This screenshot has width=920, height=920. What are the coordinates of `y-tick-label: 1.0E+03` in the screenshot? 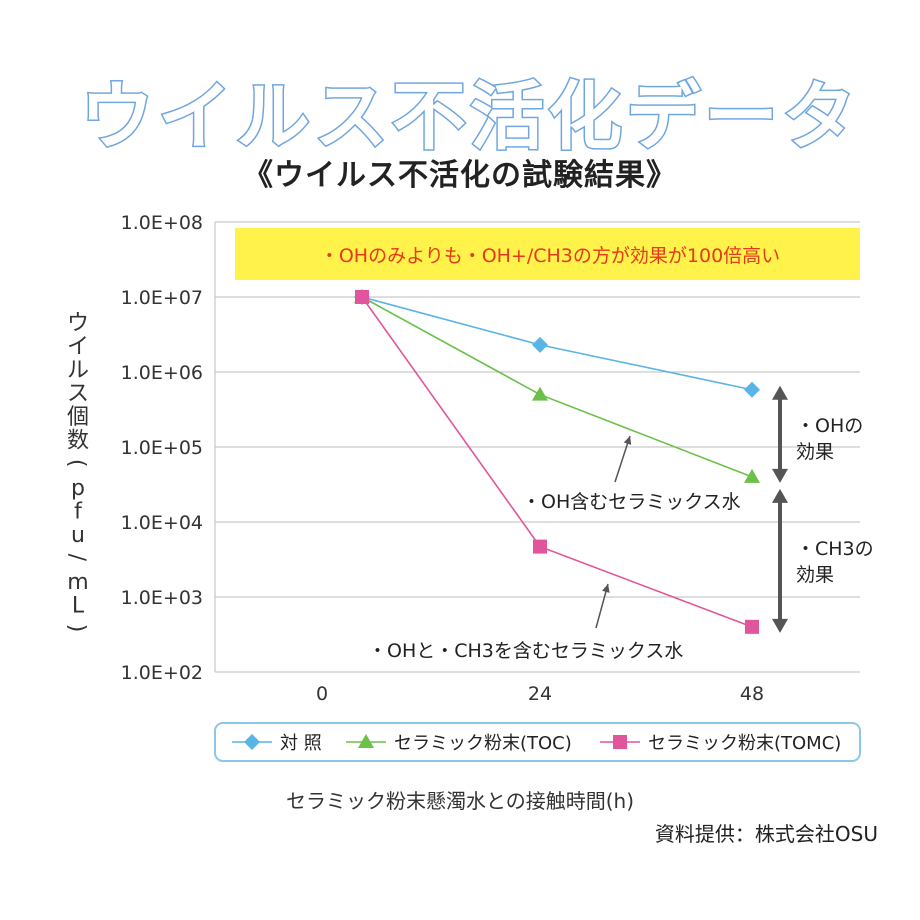 It's located at (162, 598).